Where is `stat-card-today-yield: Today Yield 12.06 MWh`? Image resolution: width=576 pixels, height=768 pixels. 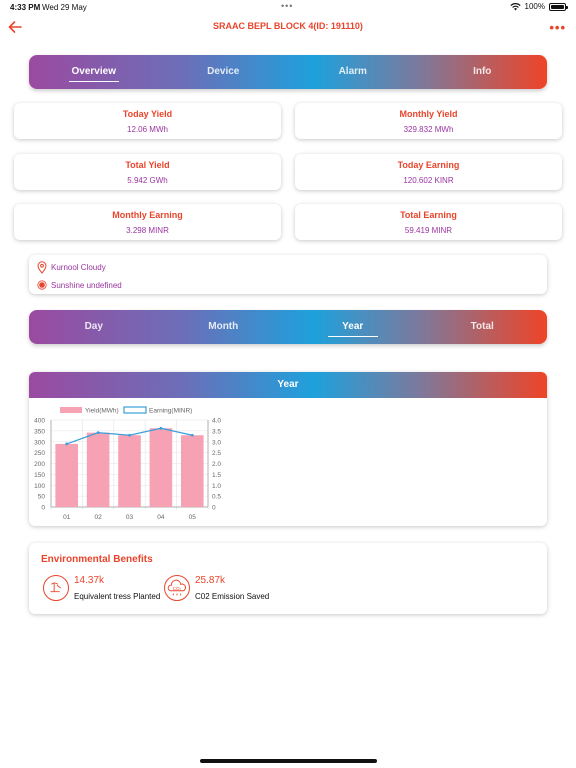 stat-card-today-yield: Today Yield 12.06 MWh is located at coordinates (147, 121).